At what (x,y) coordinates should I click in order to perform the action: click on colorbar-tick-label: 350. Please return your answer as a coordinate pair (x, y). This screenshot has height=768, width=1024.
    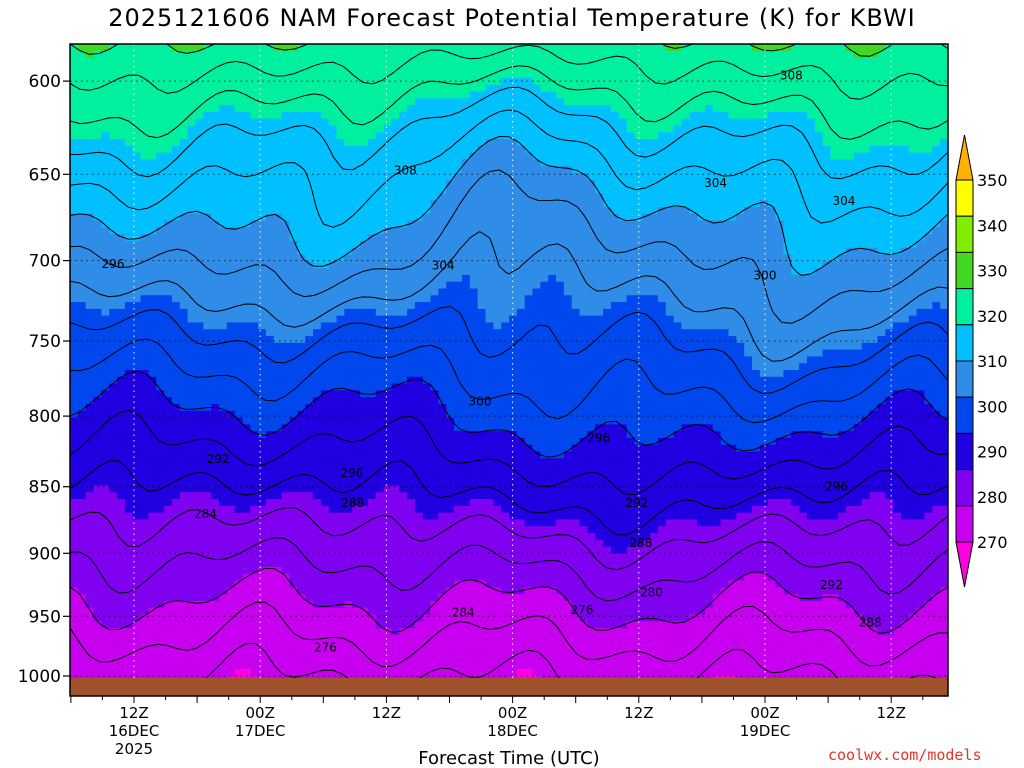
    Looking at the image, I should click on (992, 180).